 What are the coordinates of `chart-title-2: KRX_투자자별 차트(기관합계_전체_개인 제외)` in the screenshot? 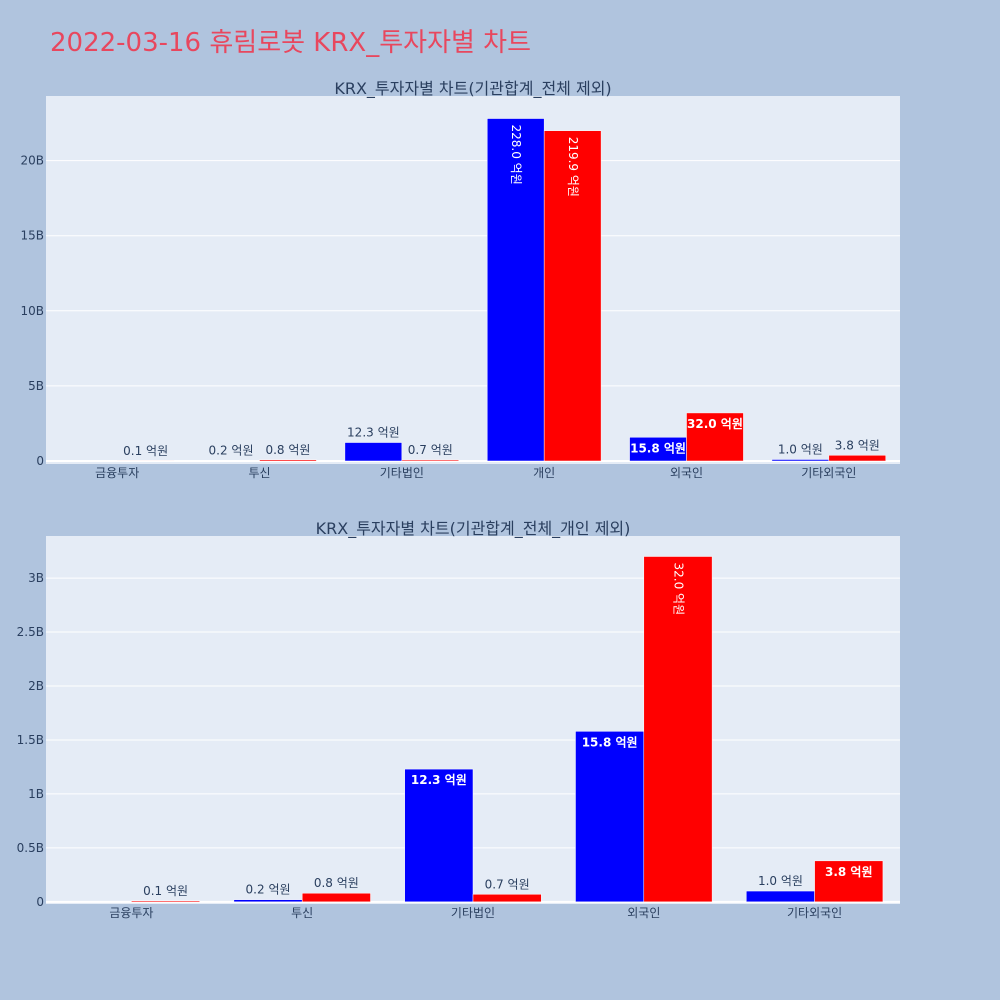 It's located at (473, 529).